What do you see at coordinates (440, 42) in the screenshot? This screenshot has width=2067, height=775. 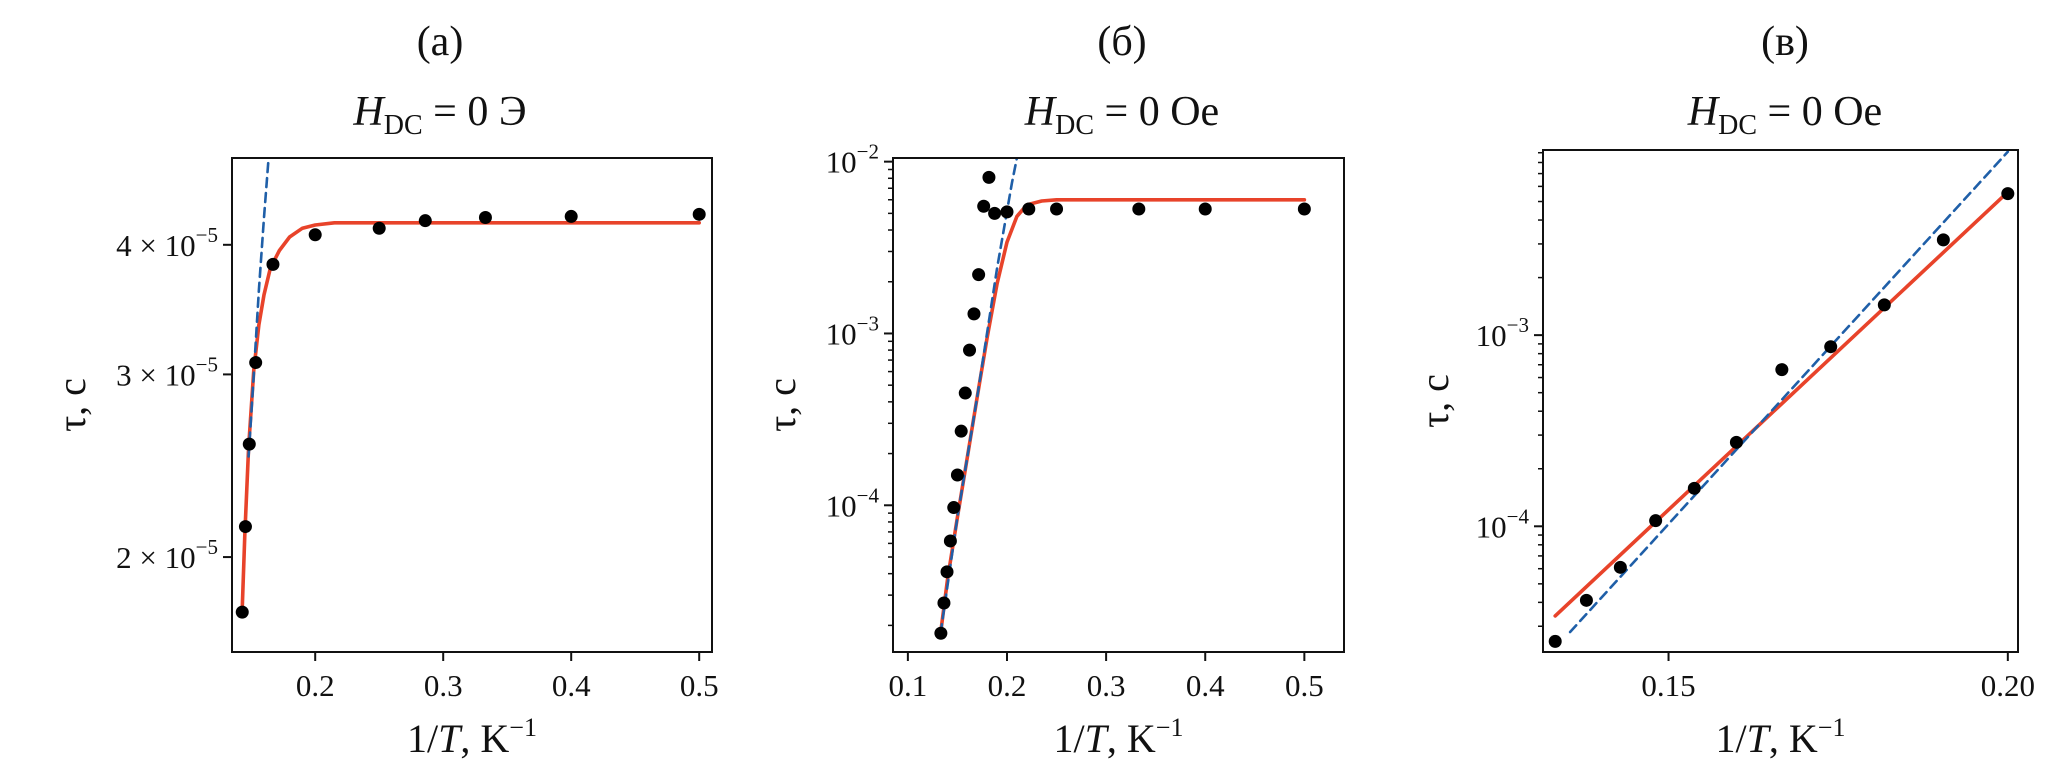 I see `panel-label: (а)` at bounding box center [440, 42].